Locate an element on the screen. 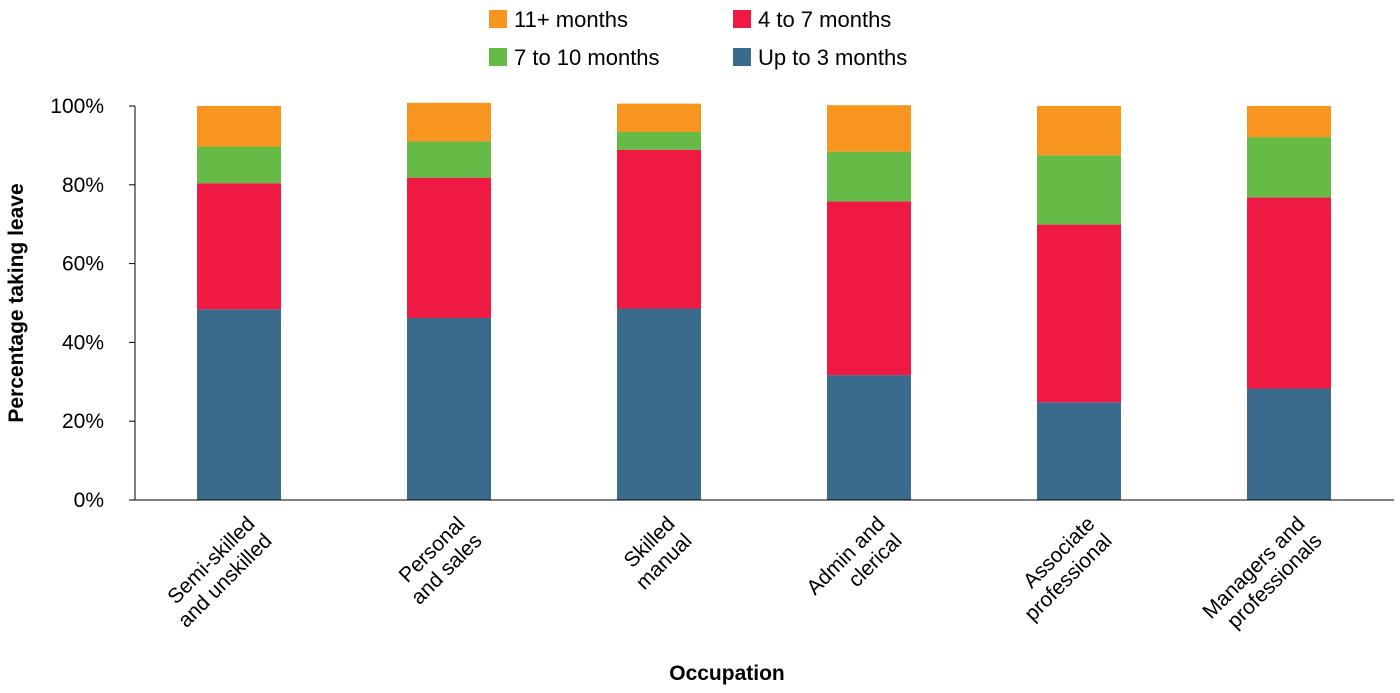 The image size is (1400, 693). x-axis-title: Occupation is located at coordinates (727, 673).